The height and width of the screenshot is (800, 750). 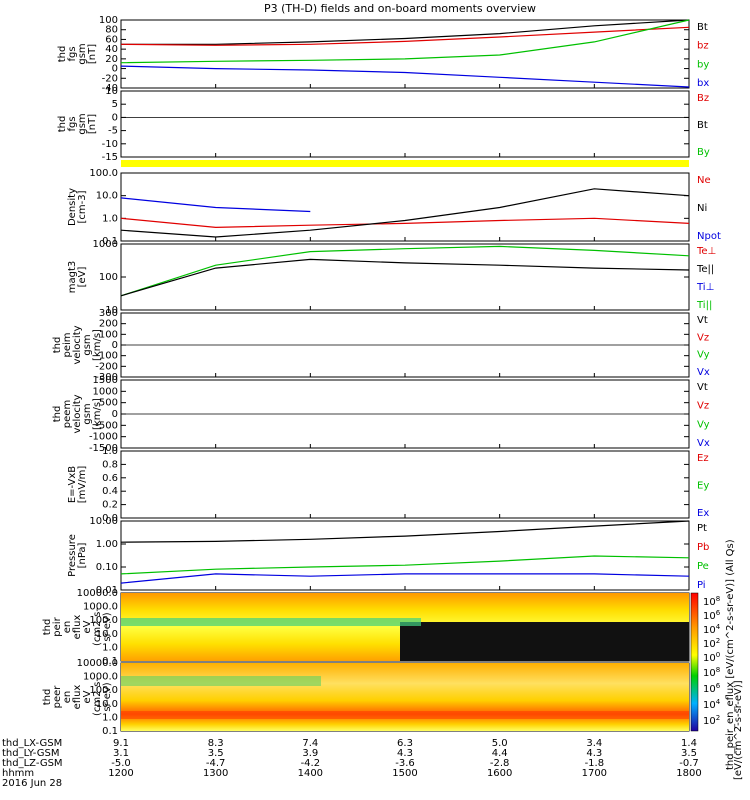 I want to click on colorbar-tick-label: 10⁴, so click(x=712, y=629).